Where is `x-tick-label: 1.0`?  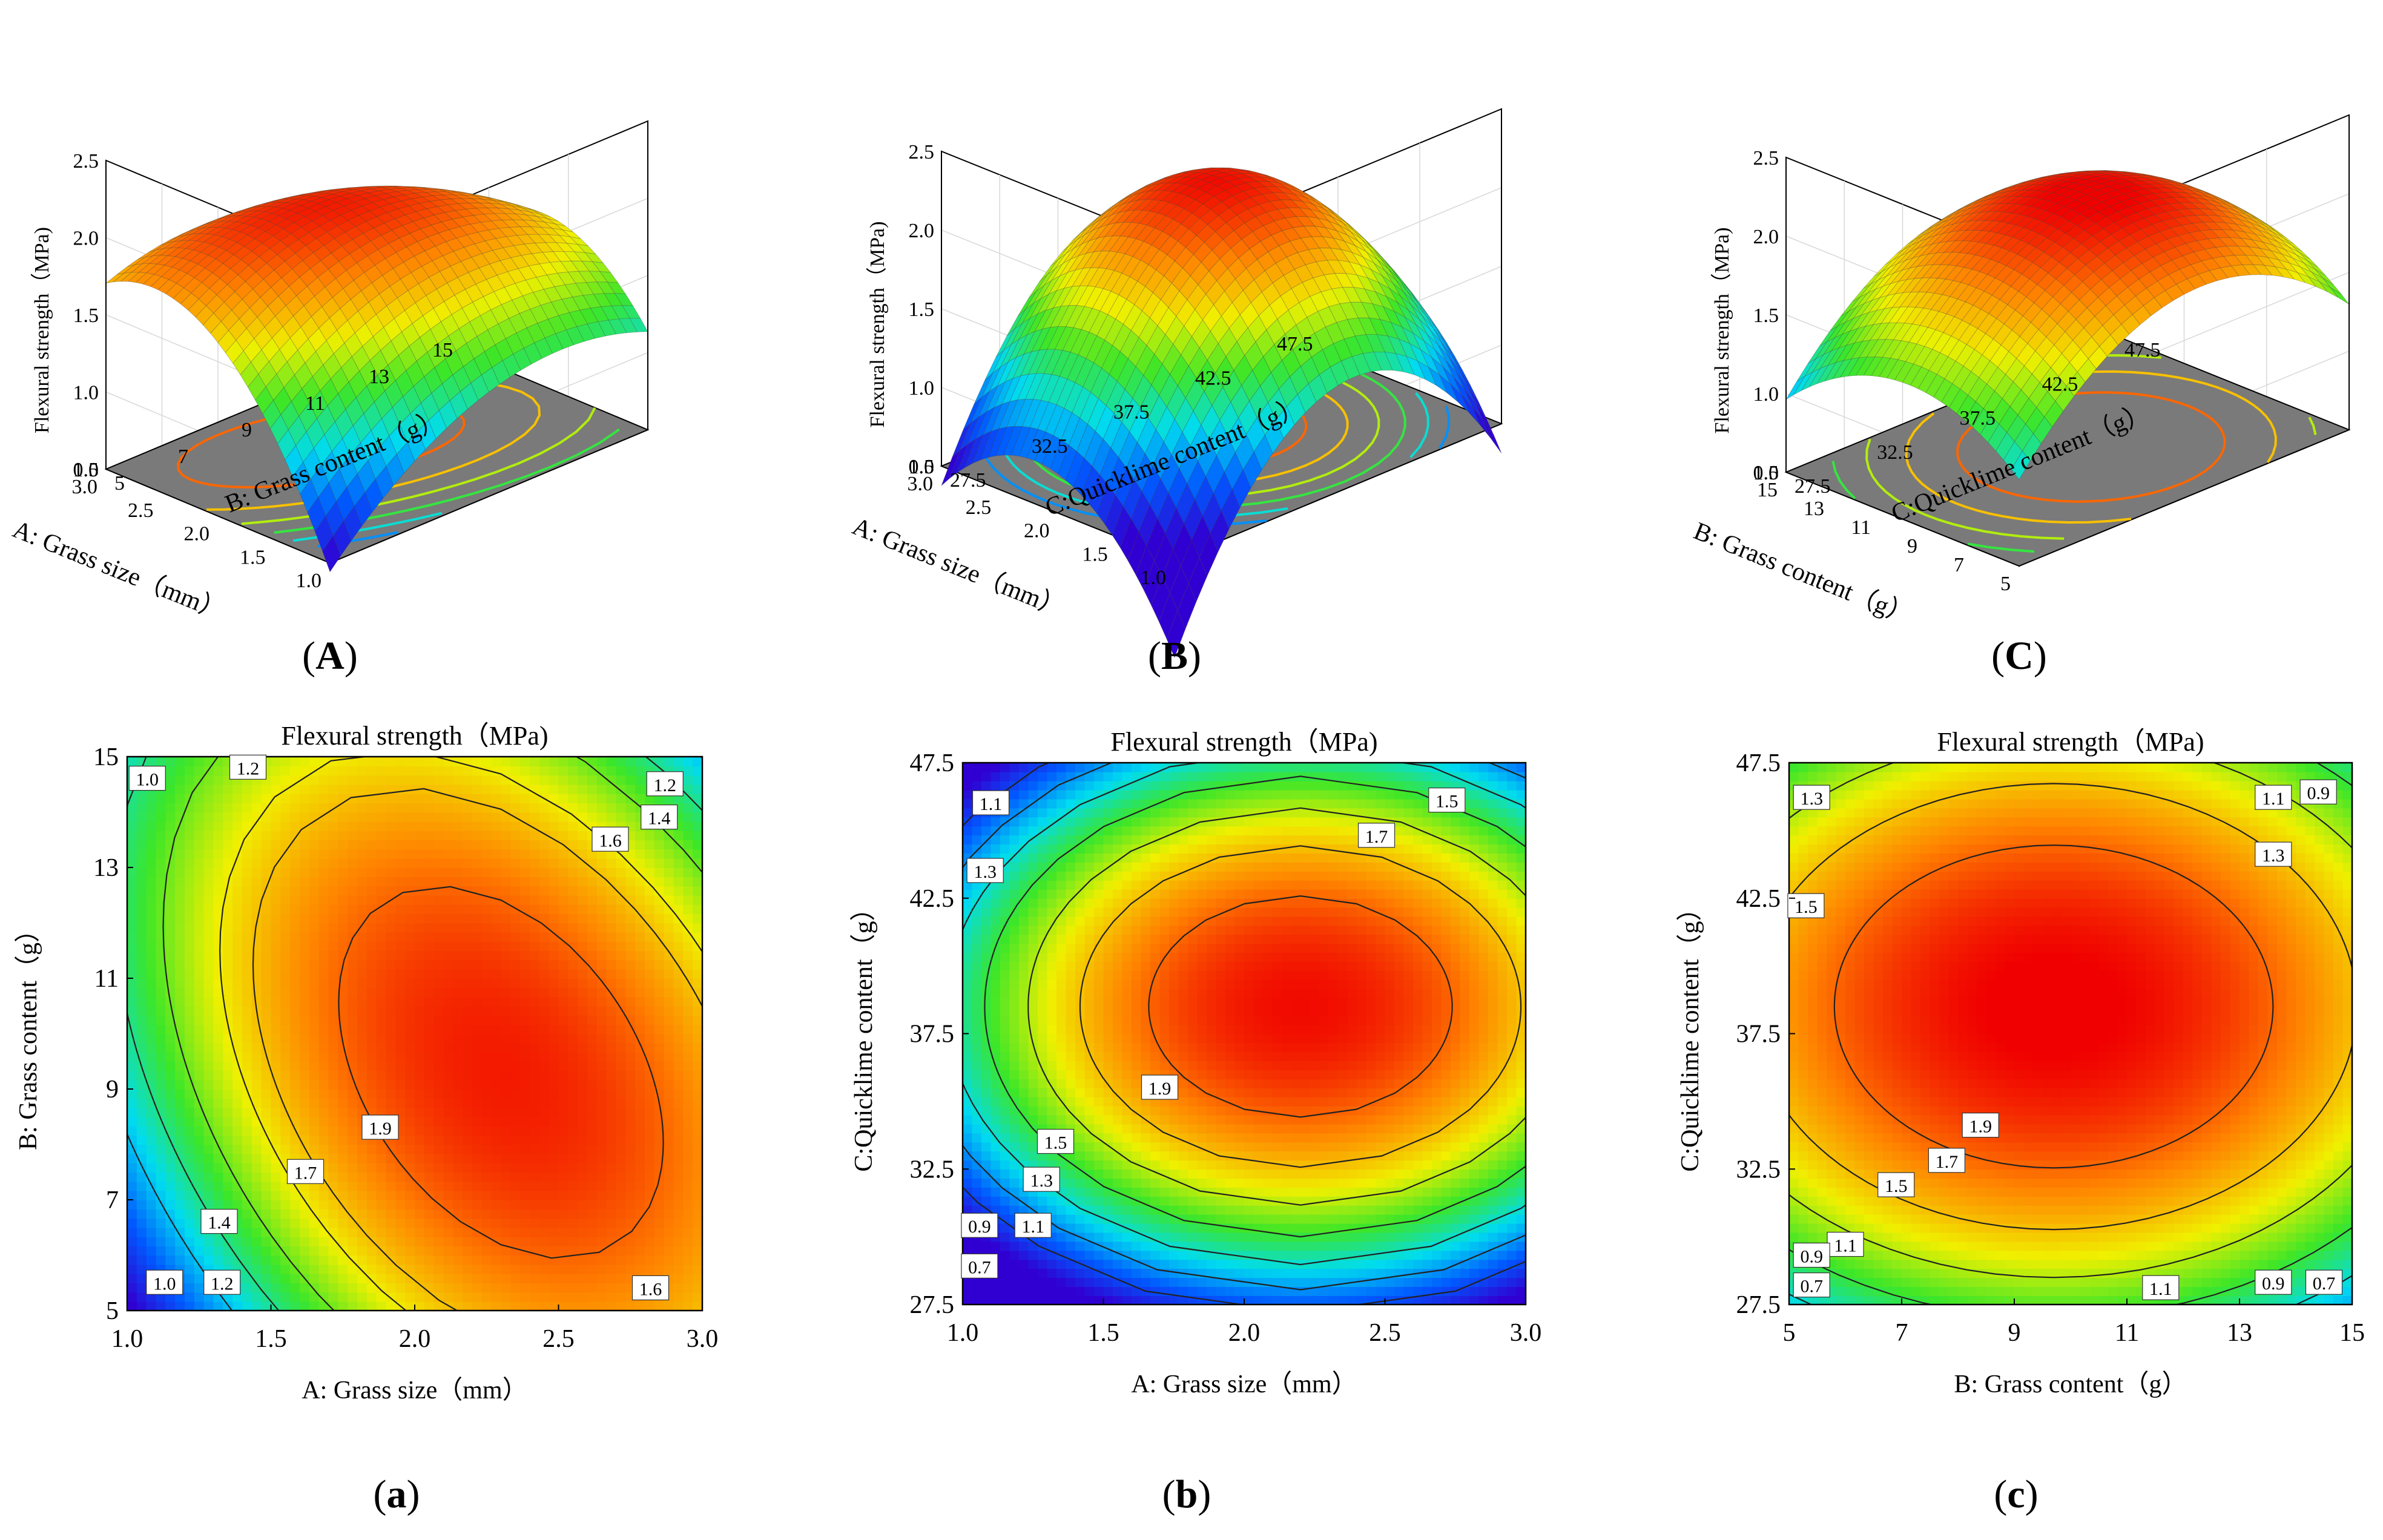
x-tick-label: 1.0 is located at coordinates (309, 581).